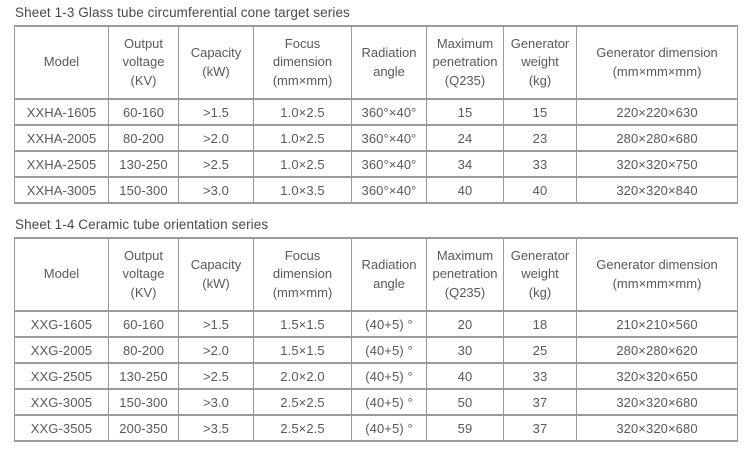 This screenshot has width=750, height=460. What do you see at coordinates (540, 112) in the screenshot?
I see `value-cell: 15` at bounding box center [540, 112].